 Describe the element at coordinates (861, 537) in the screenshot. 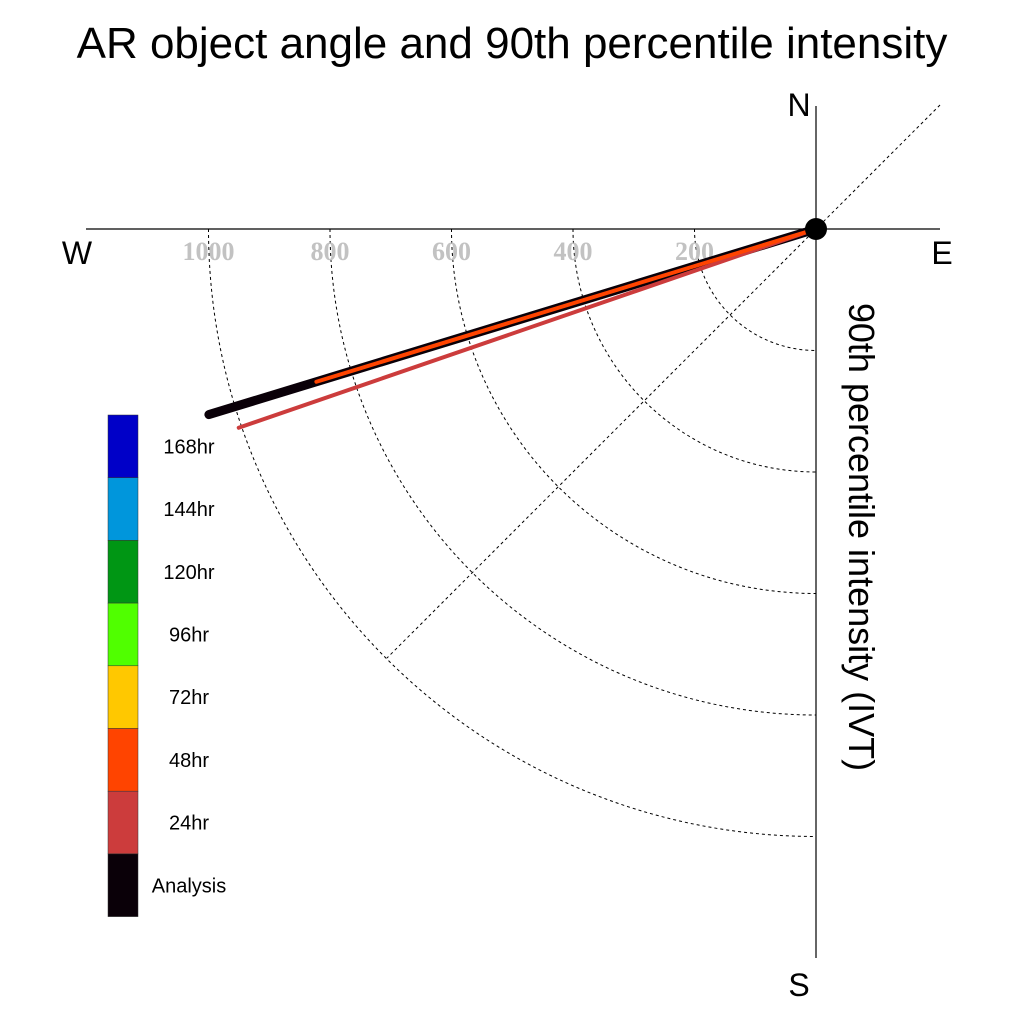

I see `y-axis-label: 90th percentile intensity (IVT)` at that location.